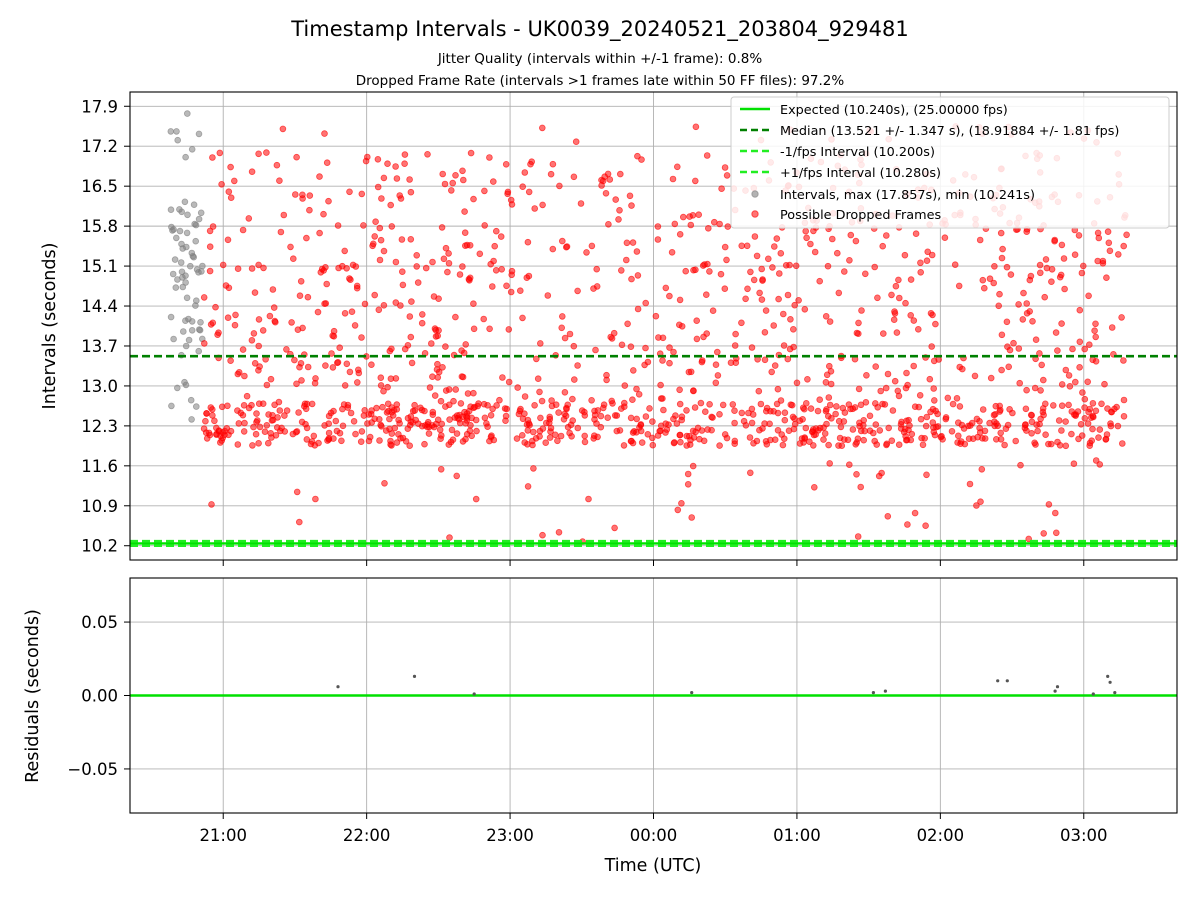 This screenshot has width=1200, height=900. What do you see at coordinates (33, 696) in the screenshot?
I see `residuals-y-axis-label: Residuals (seconds)` at bounding box center [33, 696].